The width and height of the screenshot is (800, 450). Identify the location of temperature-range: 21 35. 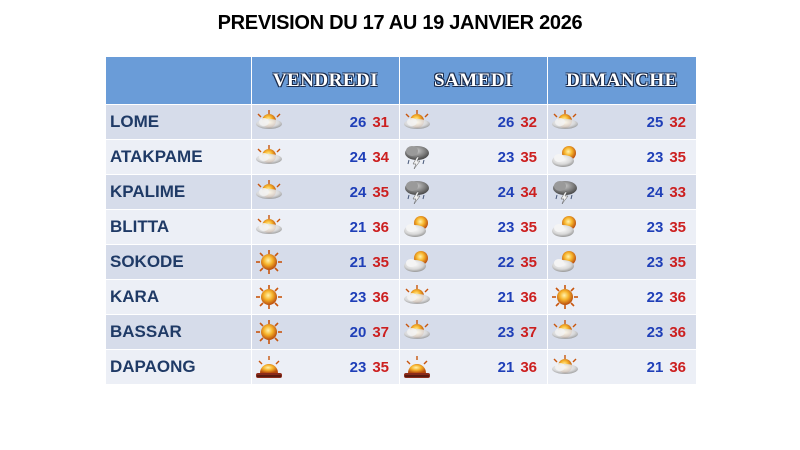
(369, 262).